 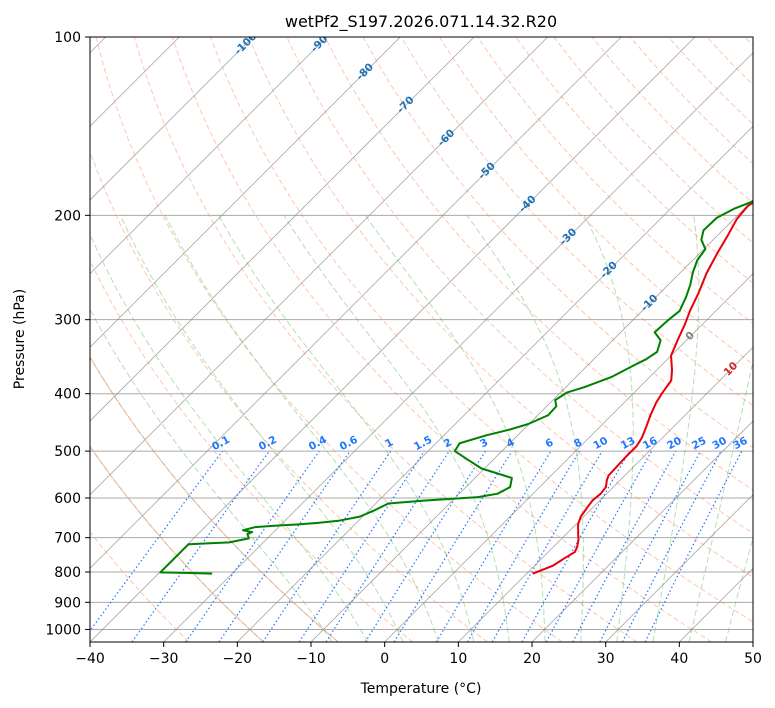 I want to click on y-tick-label: 400, so click(x=67, y=395).